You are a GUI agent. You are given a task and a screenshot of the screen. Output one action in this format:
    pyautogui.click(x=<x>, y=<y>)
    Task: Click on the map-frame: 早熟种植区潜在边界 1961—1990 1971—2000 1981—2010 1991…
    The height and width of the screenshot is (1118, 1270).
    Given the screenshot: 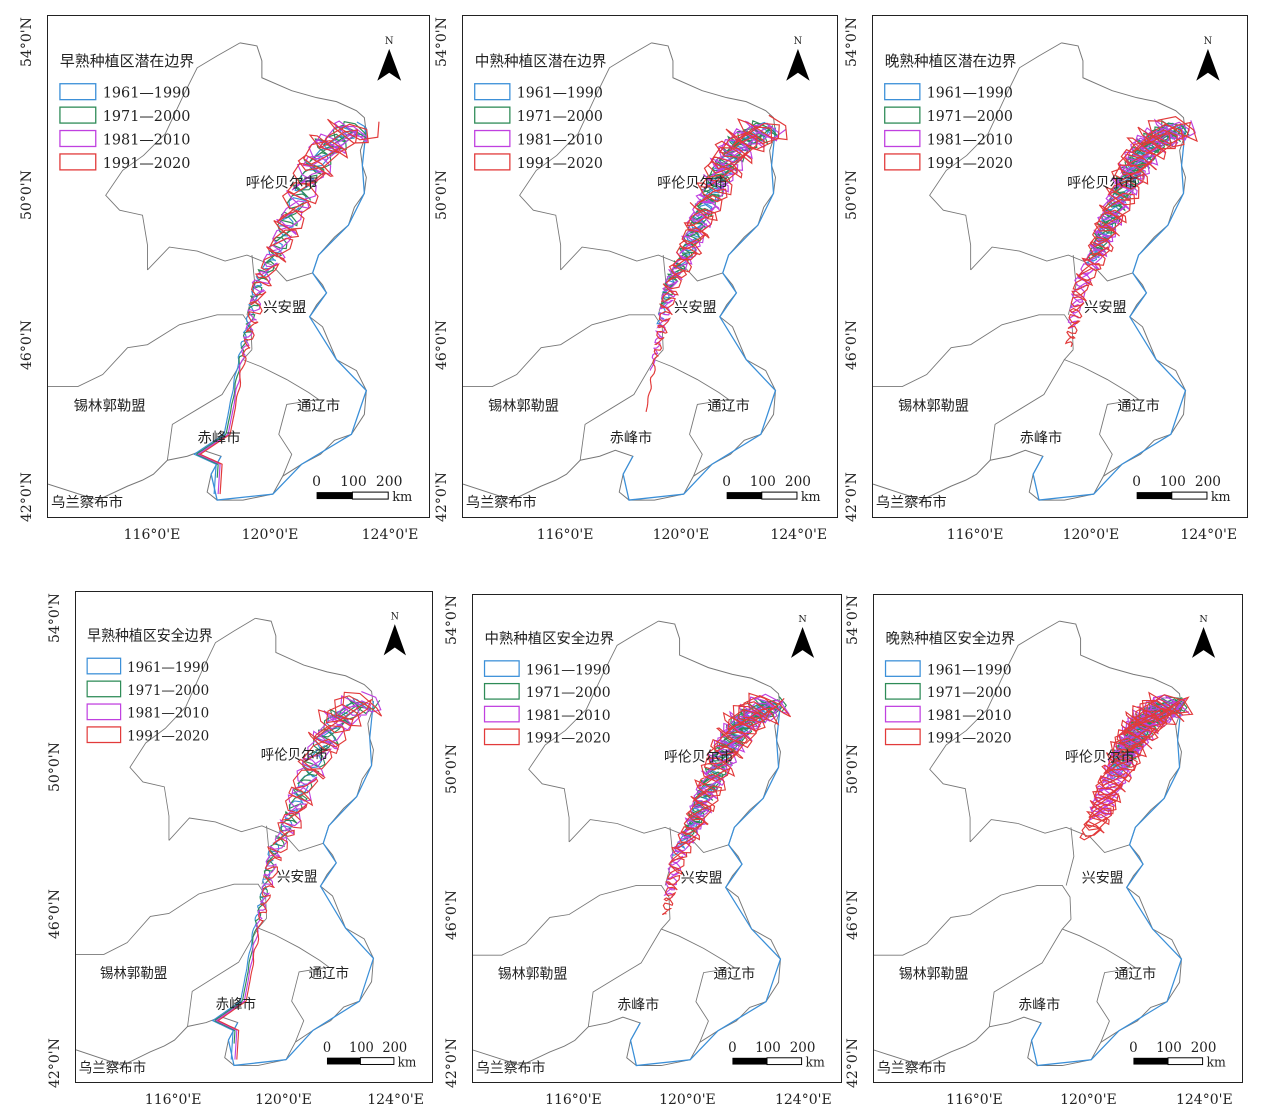 What is the action you would take?
    pyautogui.click(x=238, y=266)
    